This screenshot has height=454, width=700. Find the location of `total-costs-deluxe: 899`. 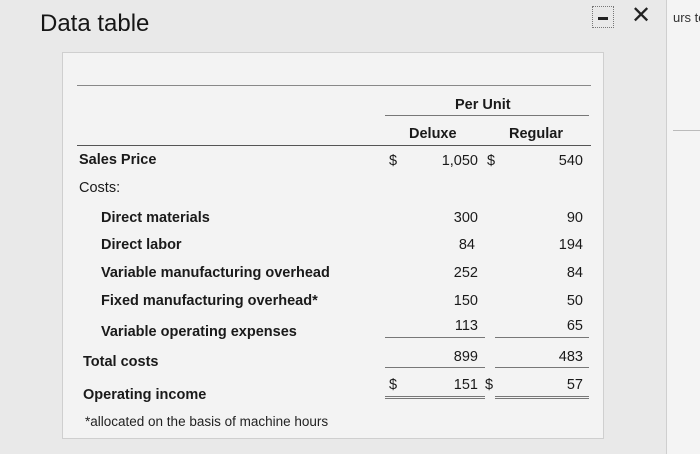

total-costs-deluxe: 899 is located at coordinates (465, 357).